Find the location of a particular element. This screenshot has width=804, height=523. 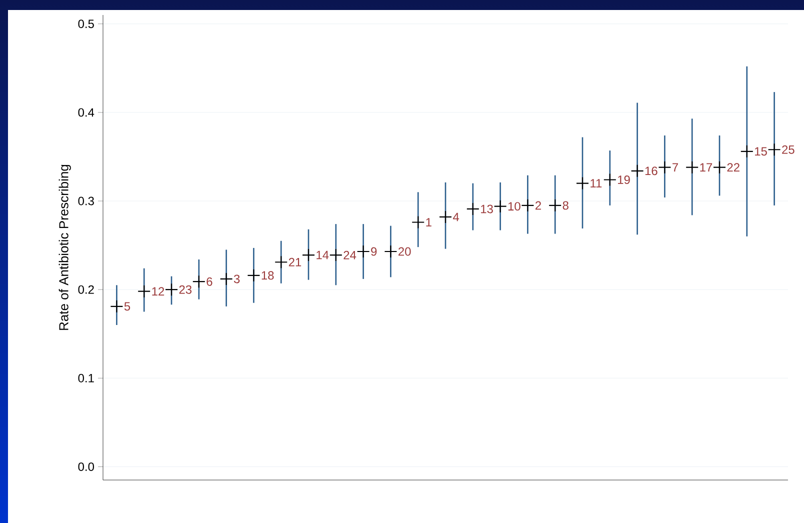

y-tick-label: 0.4 is located at coordinates (86, 112).